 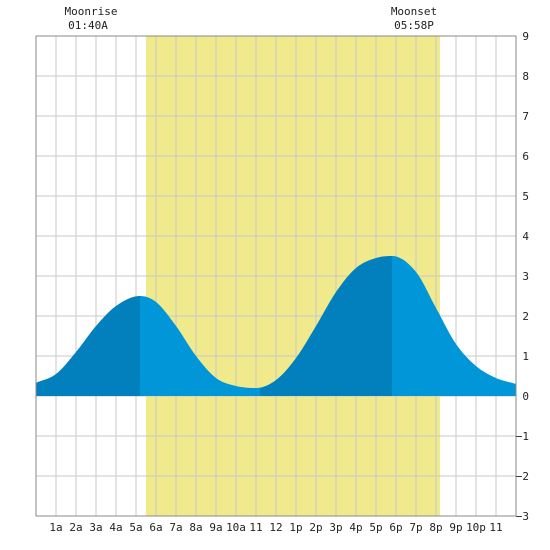 I want to click on x-tick-label: 1p, so click(x=295, y=527).